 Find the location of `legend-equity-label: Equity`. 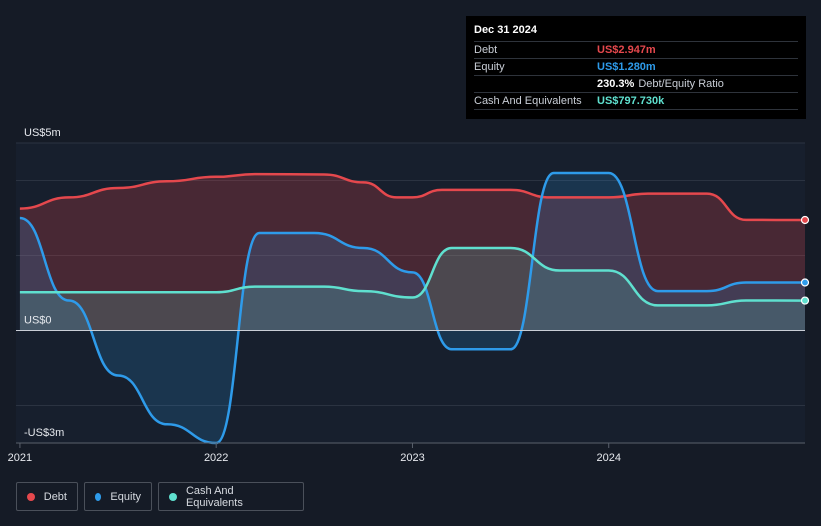

legend-equity-label: Equity is located at coordinates (125, 496).